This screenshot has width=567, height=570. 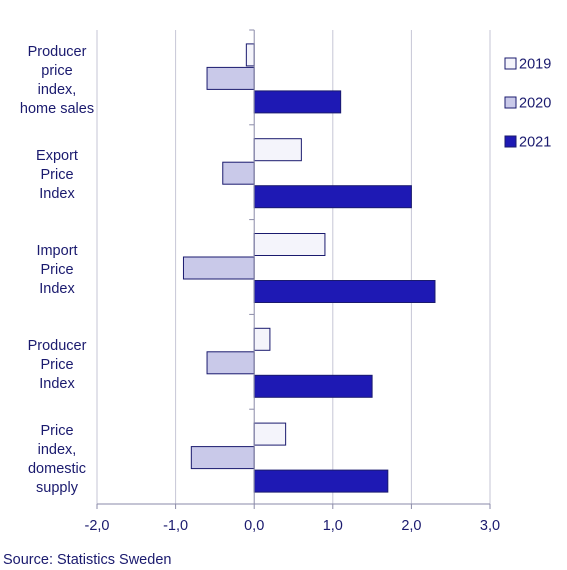 I want to click on category-label-2-line-2: Index, so click(x=57, y=289).